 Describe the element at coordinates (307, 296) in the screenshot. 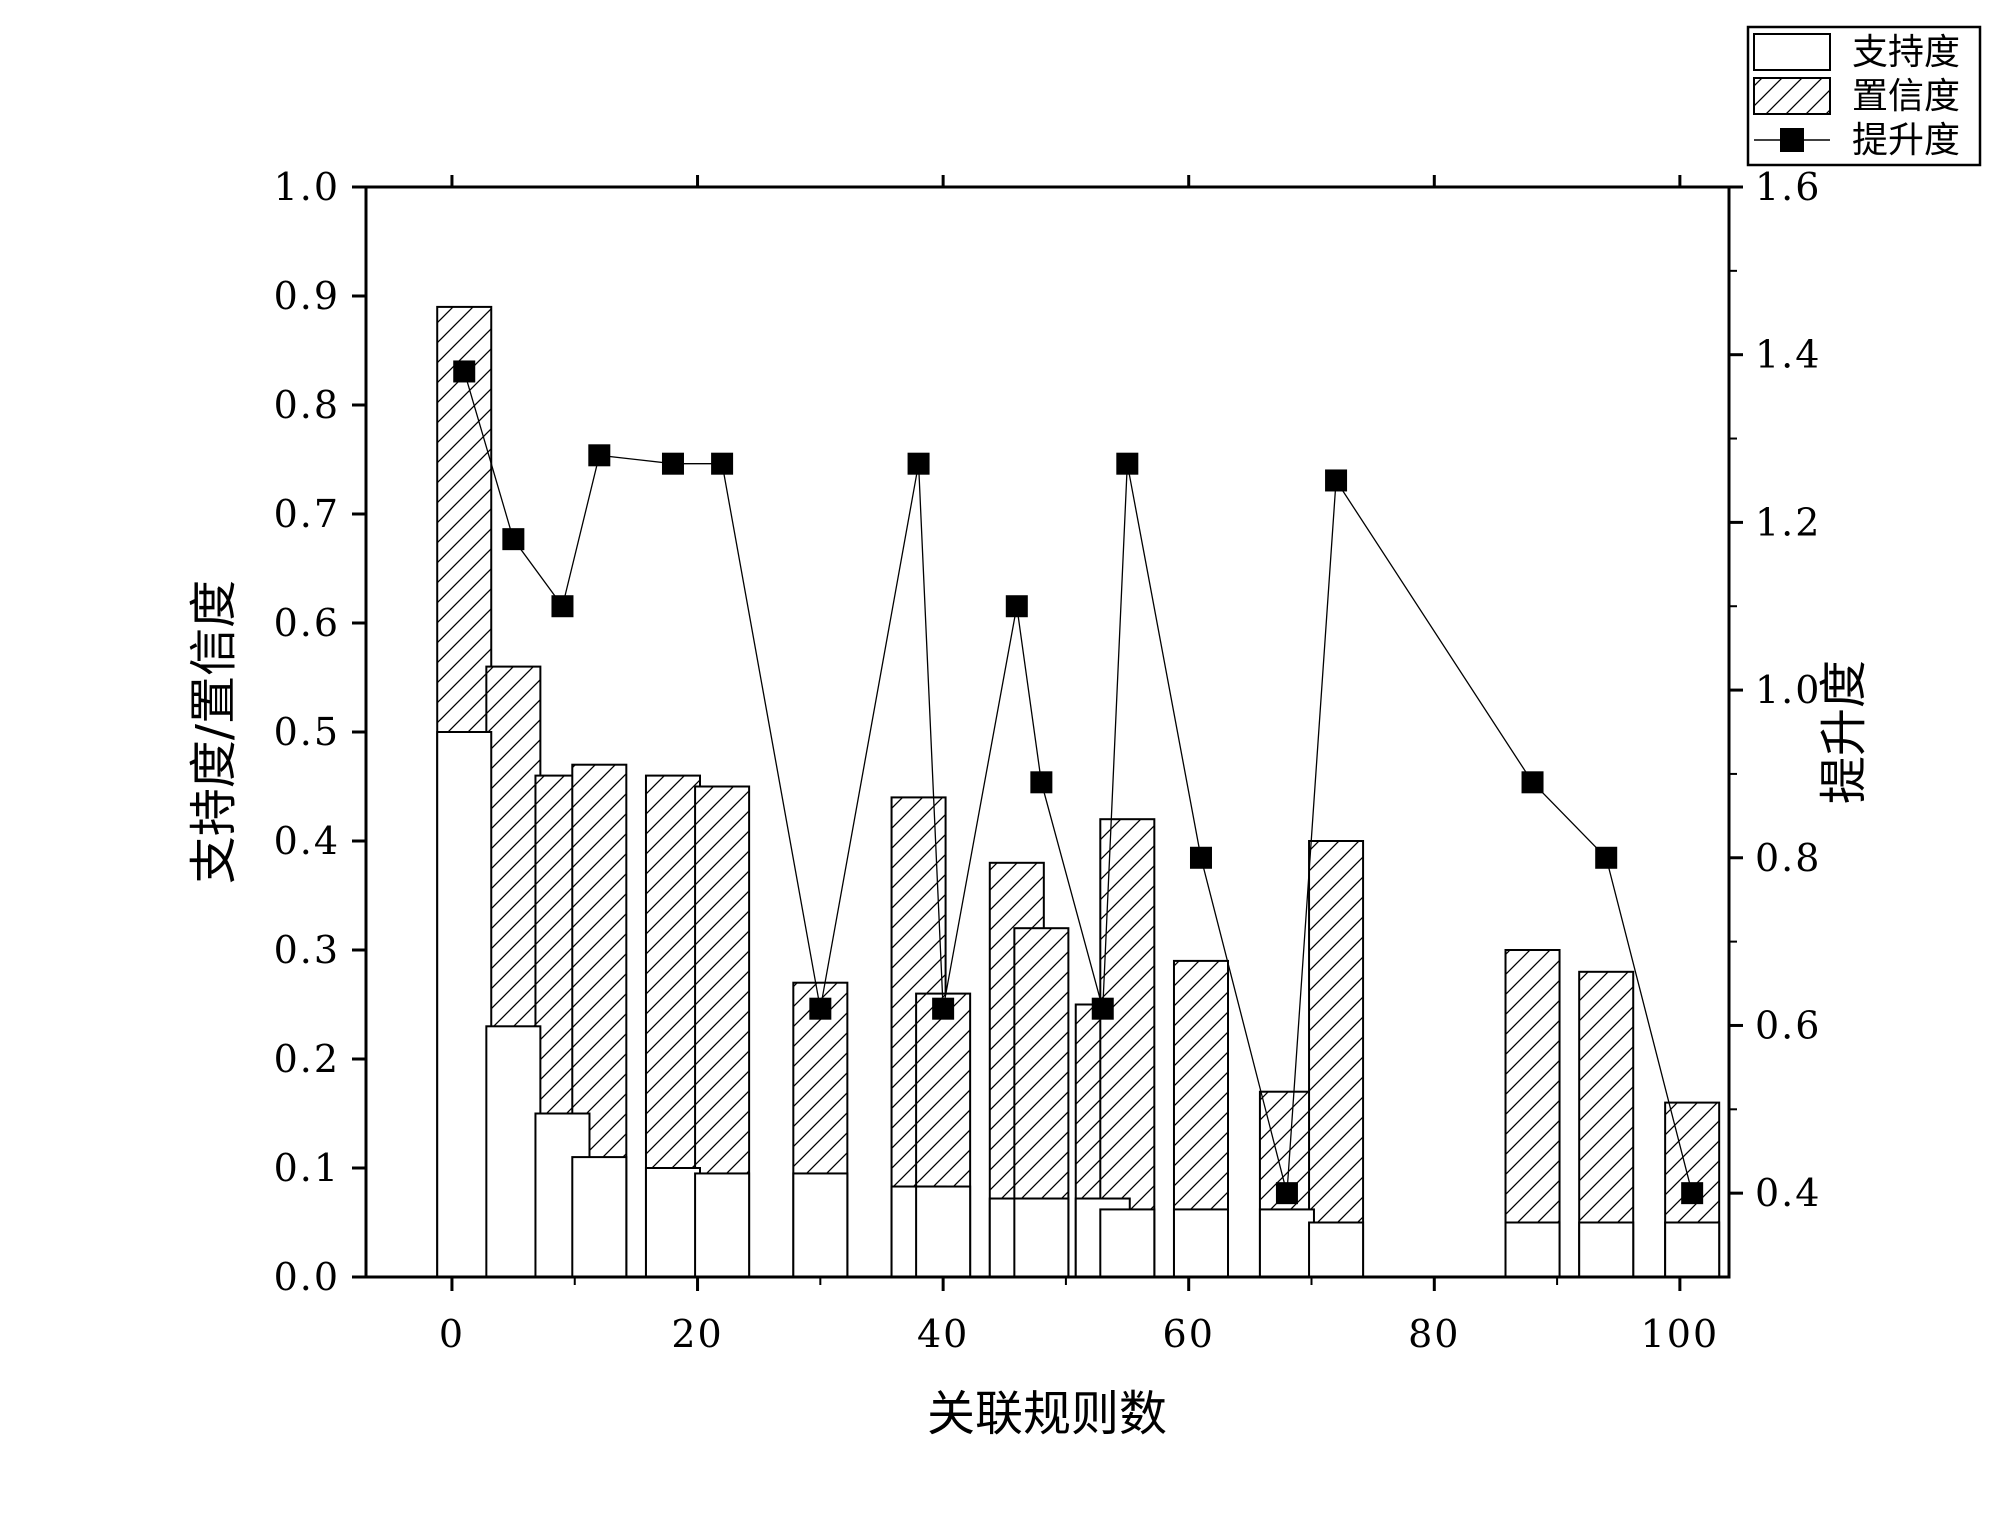

I see `left-y-tick-label: 0.9` at that location.